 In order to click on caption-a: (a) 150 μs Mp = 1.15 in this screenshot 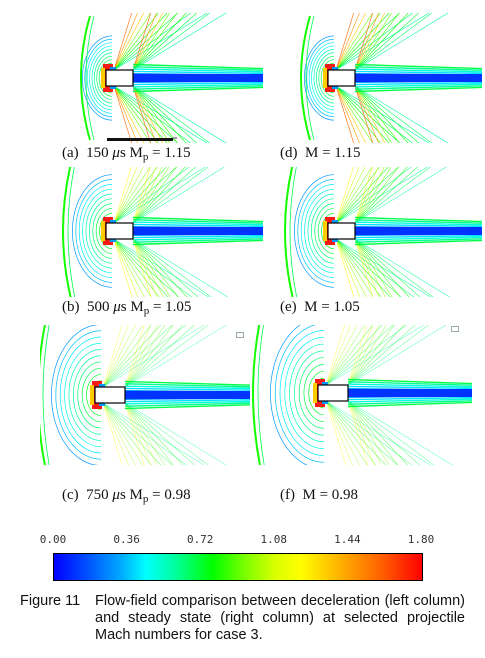, I will do `click(126, 154)`.